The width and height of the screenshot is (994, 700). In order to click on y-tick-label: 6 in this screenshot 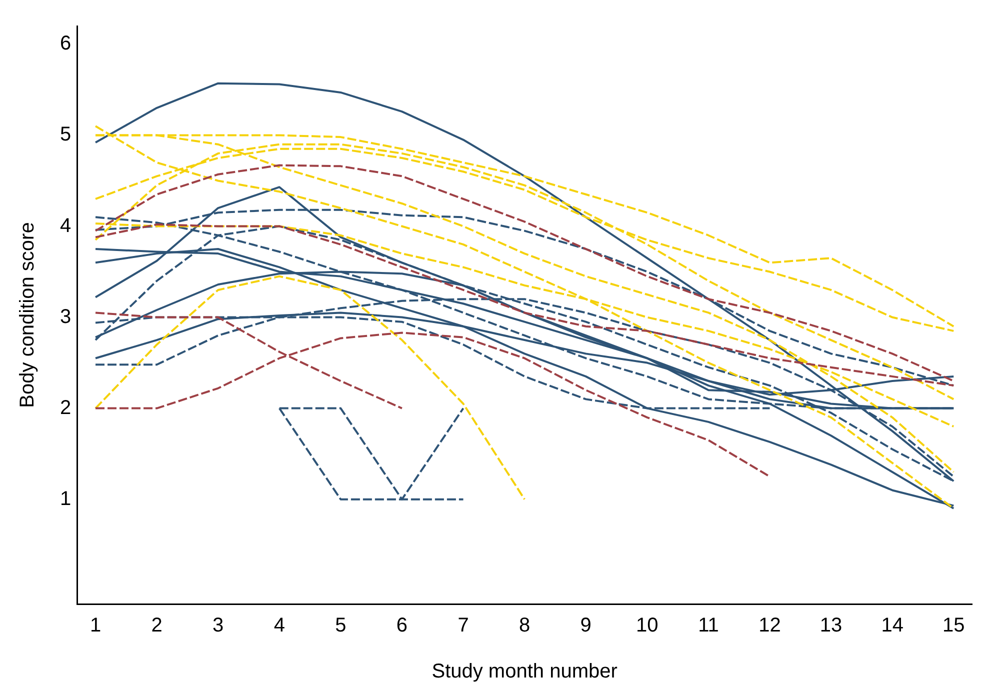, I will do `click(66, 43)`.